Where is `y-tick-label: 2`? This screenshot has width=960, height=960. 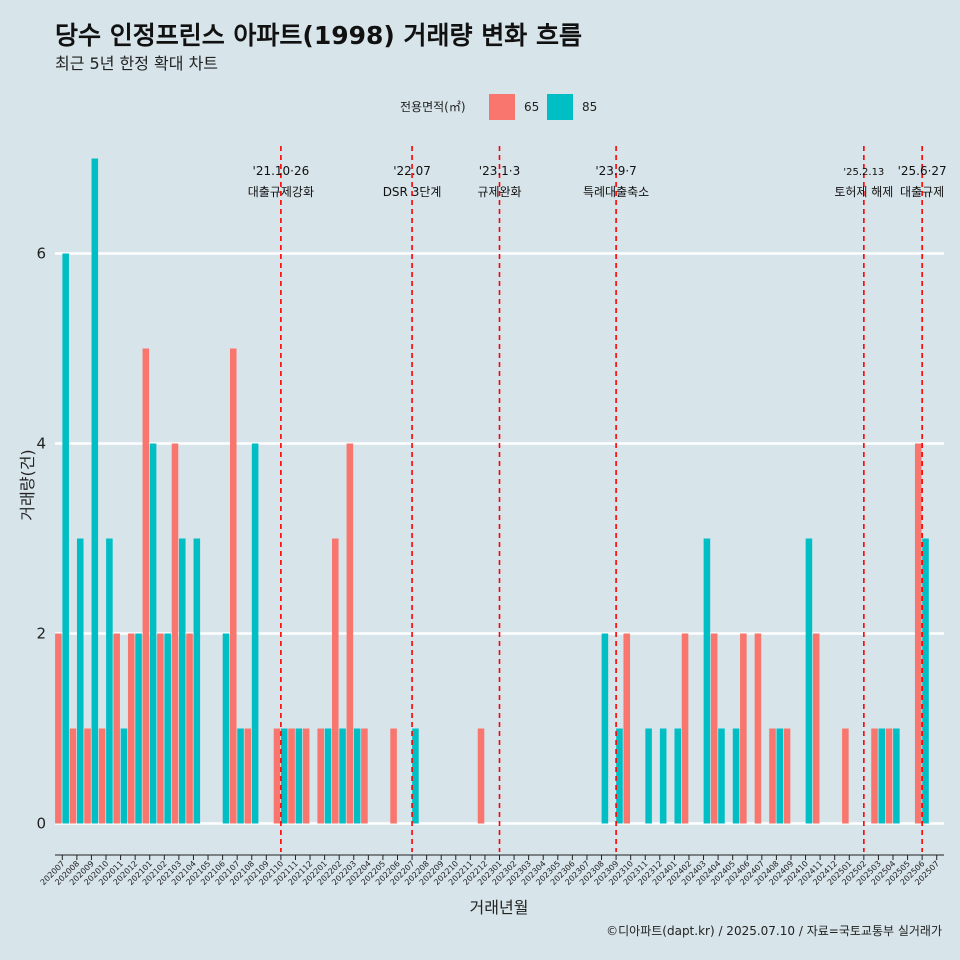 y-tick-label: 2 is located at coordinates (41, 634).